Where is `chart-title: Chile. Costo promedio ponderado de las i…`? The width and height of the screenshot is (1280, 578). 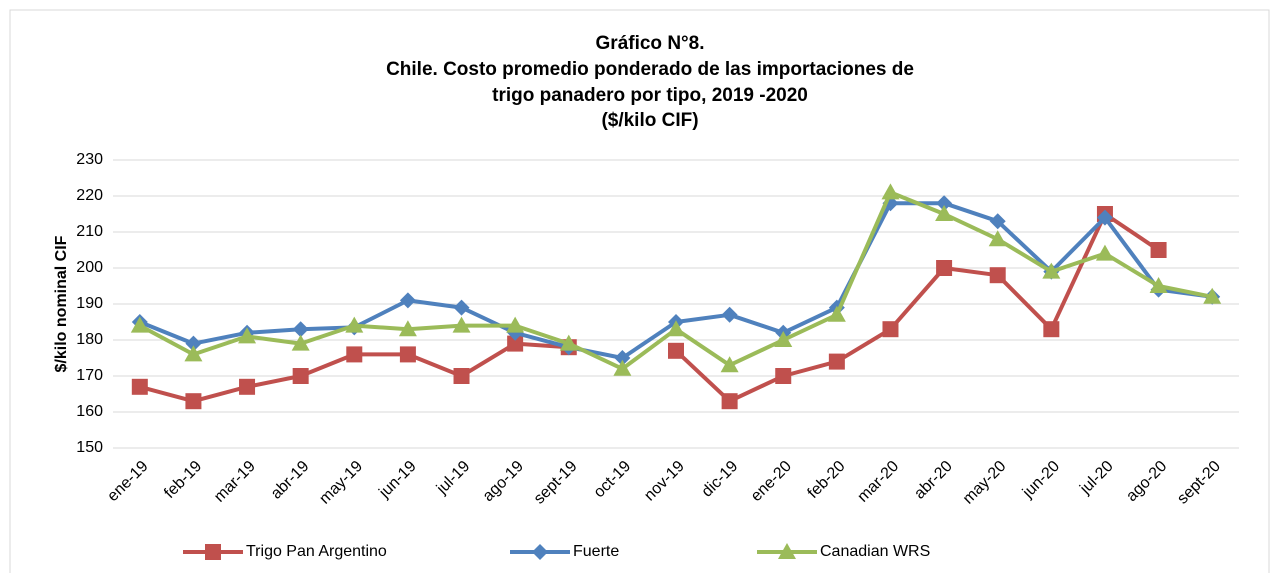
chart-title: Chile. Costo promedio ponderado de las i… is located at coordinates (650, 69).